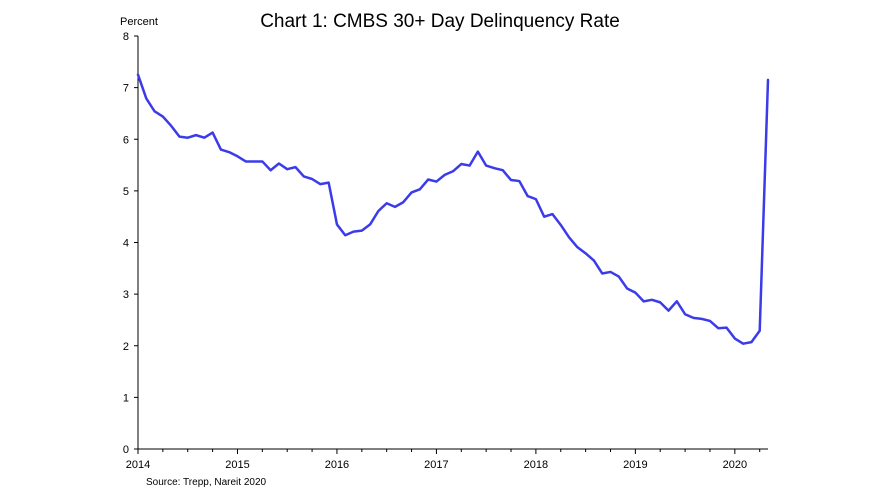  Describe the element at coordinates (126, 347) in the screenshot. I see `y-tick-label: 2` at that location.